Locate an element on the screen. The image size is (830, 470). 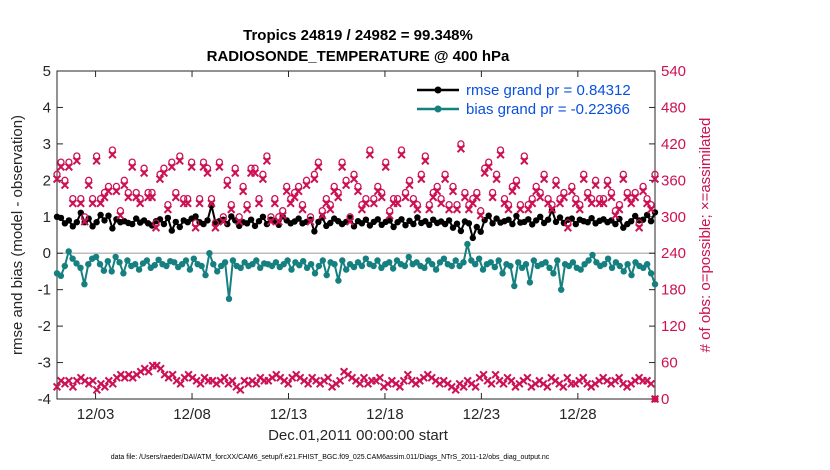
bias-line is located at coordinates (356, 271).